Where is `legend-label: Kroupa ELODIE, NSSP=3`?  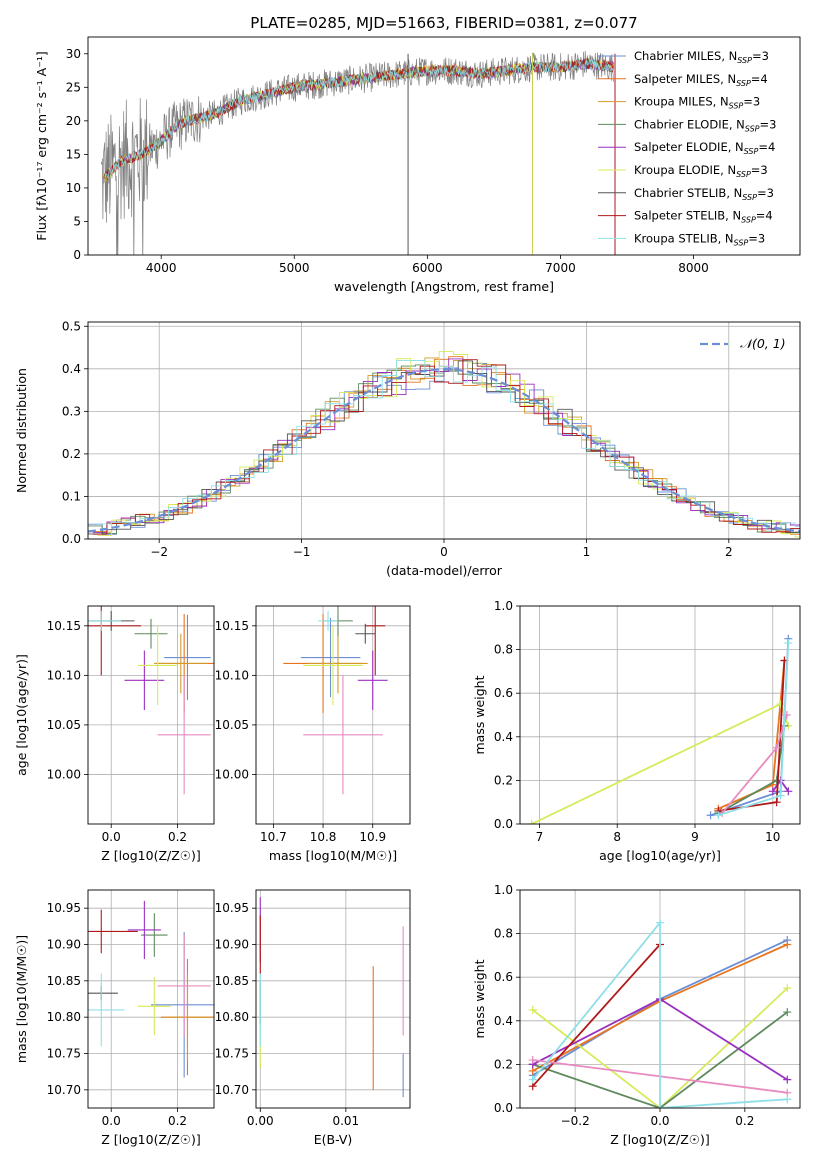
legend-label: Kroupa ELODIE, NSSP=3 is located at coordinates (701, 171).